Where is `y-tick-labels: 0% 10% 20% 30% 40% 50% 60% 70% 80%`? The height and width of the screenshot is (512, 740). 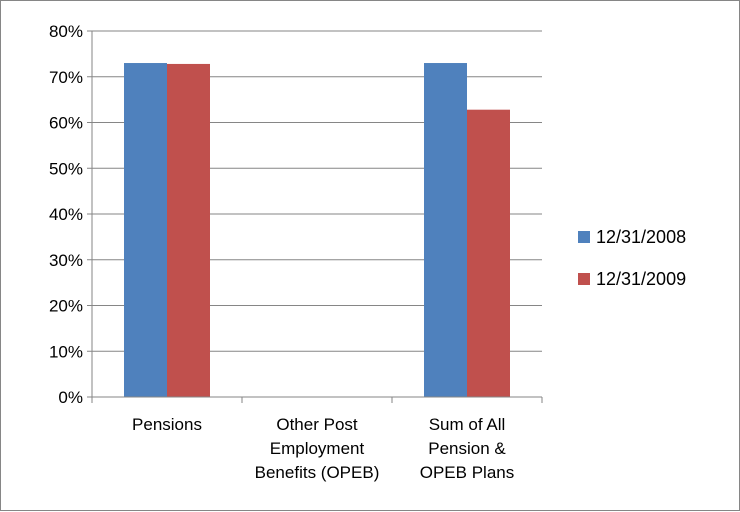
y-tick-labels: 0% 10% 20% 30% 40% 50% 60% 70% 80% is located at coordinates (66, 214).